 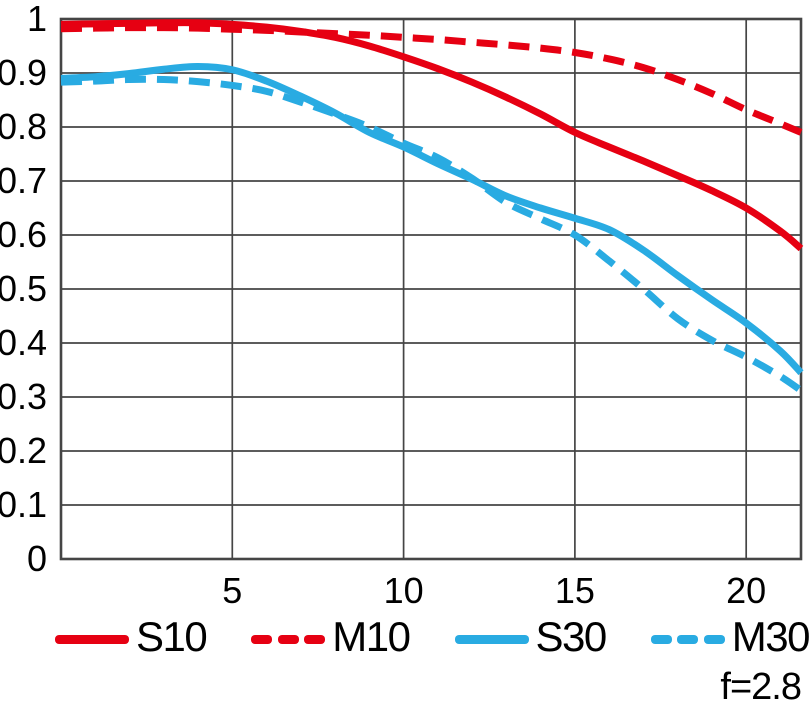 I want to click on chart-legend: S10 M10 S30 M30, so click(x=433, y=637).